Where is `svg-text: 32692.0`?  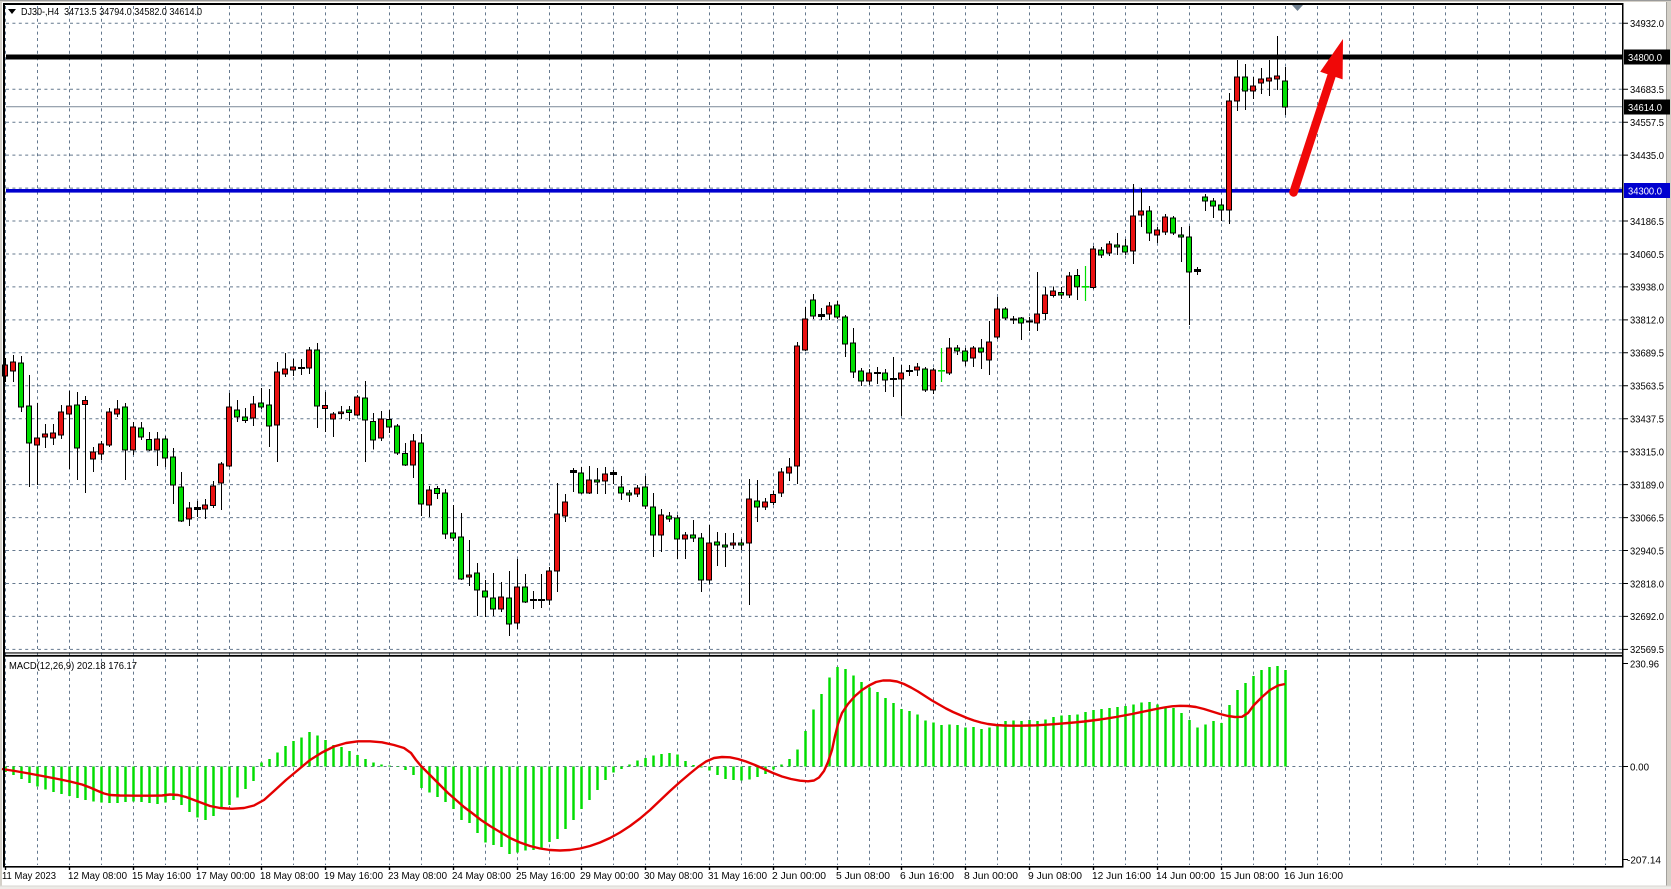 svg-text: 32692.0 is located at coordinates (1647, 617).